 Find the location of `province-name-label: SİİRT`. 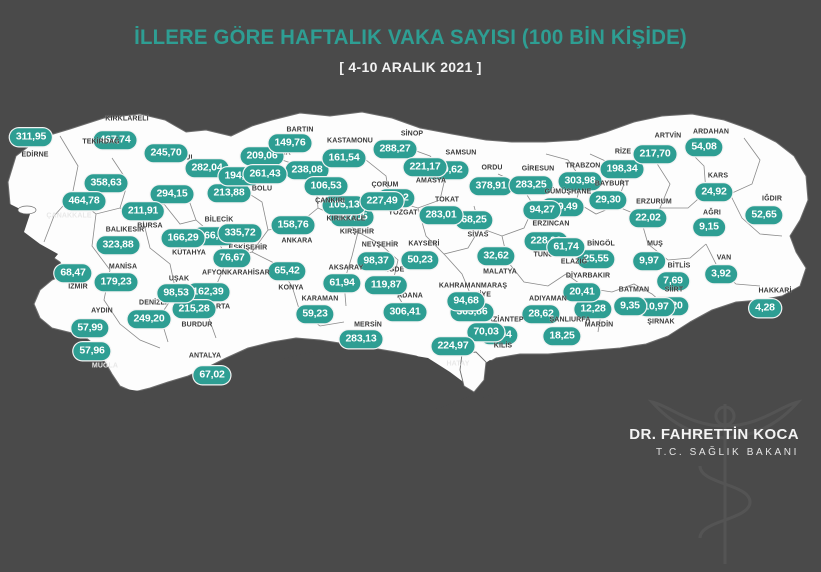

province-name-label: SİİRT is located at coordinates (674, 290).